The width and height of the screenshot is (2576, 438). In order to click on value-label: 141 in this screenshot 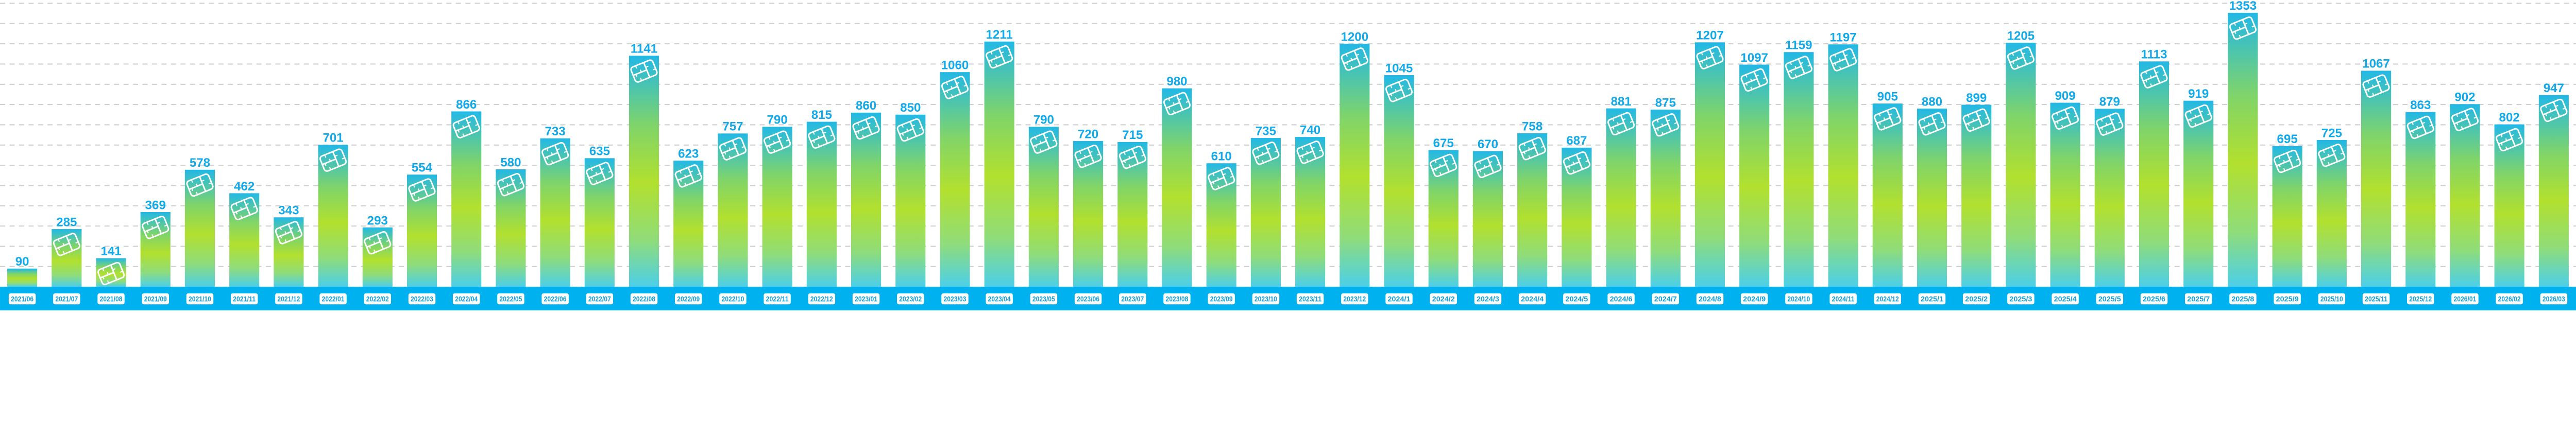, I will do `click(111, 251)`.